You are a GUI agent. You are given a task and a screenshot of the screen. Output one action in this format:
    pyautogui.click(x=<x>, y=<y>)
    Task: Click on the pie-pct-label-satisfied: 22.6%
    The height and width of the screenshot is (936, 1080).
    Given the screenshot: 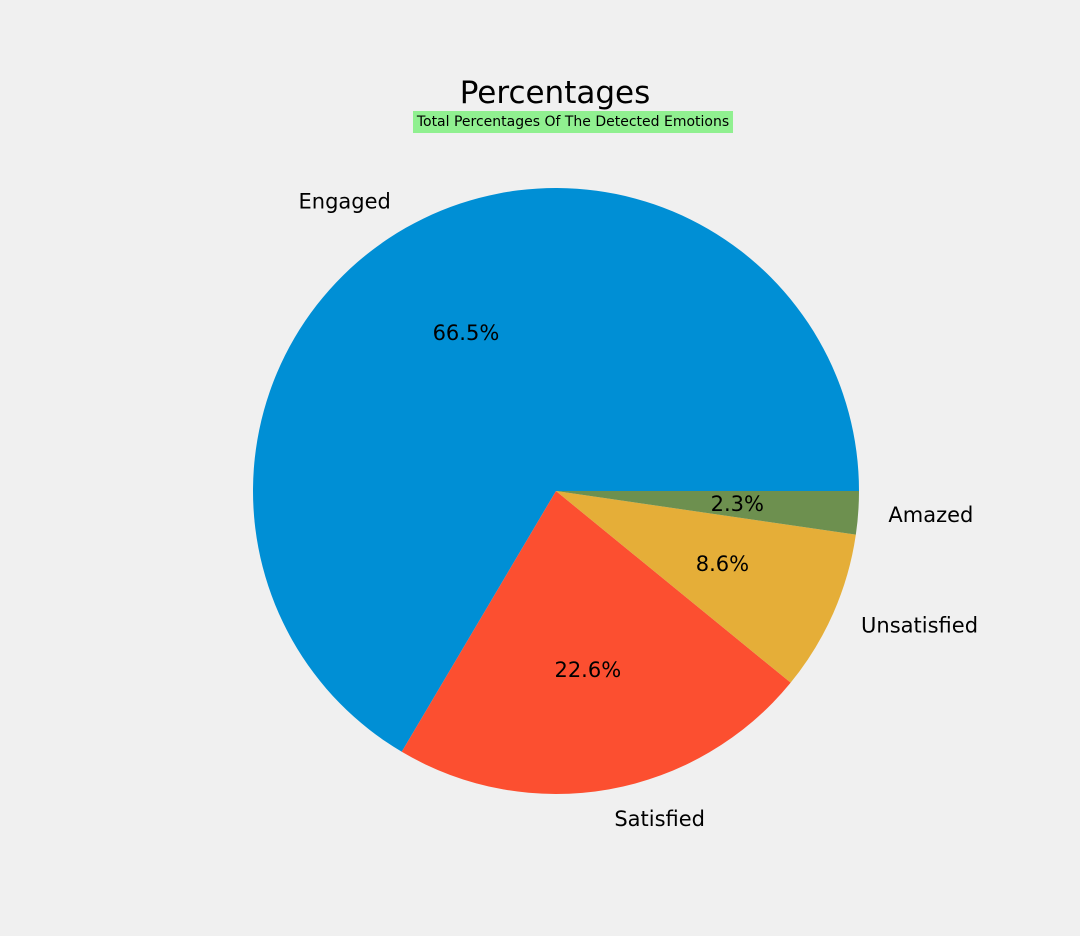 What is the action you would take?
    pyautogui.click(x=587, y=670)
    